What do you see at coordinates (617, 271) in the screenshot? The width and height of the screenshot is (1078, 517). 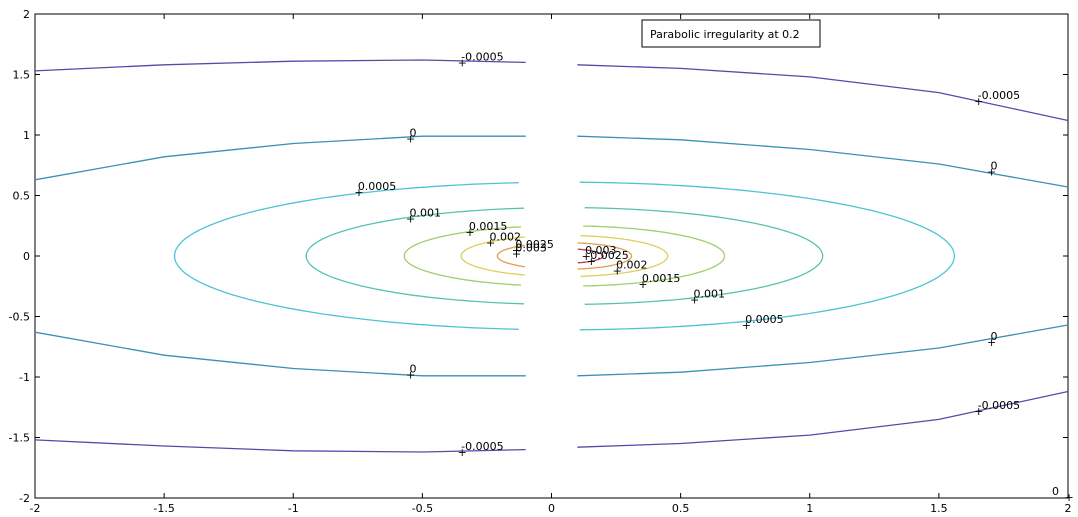 I see `label-marker-12: +` at bounding box center [617, 271].